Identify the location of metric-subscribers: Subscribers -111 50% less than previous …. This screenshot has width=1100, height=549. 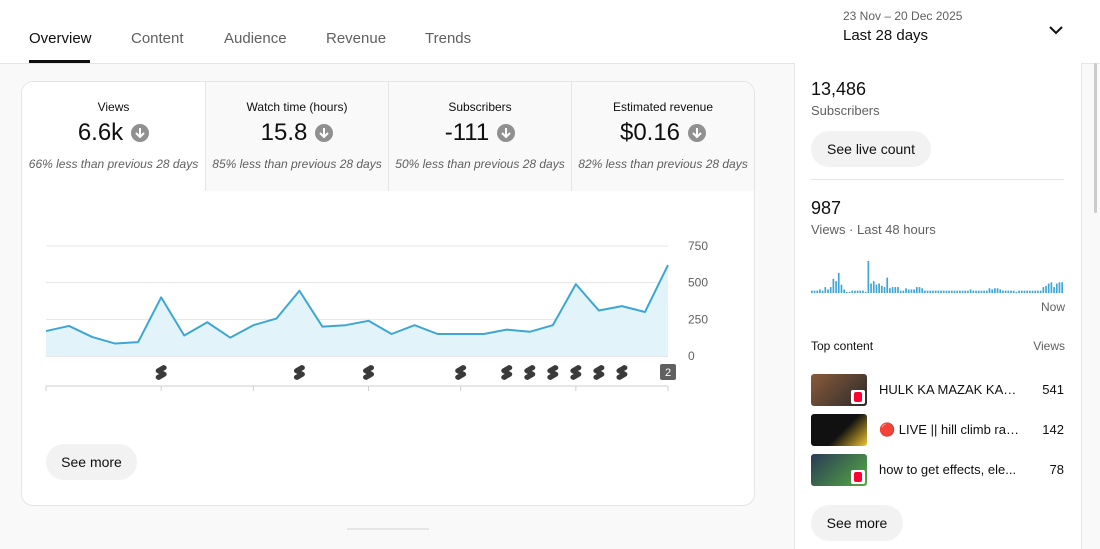
(479, 136).